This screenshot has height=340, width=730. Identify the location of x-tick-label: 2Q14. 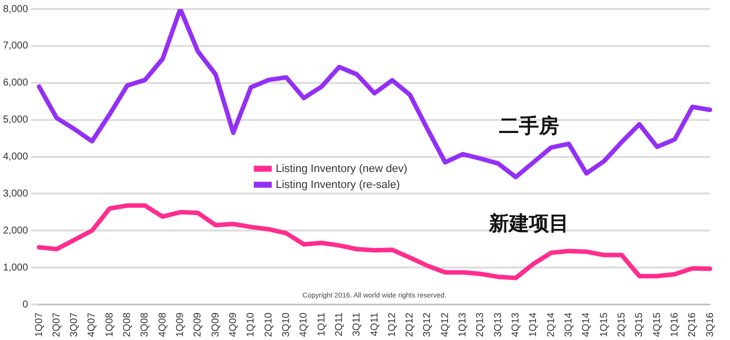
(551, 325).